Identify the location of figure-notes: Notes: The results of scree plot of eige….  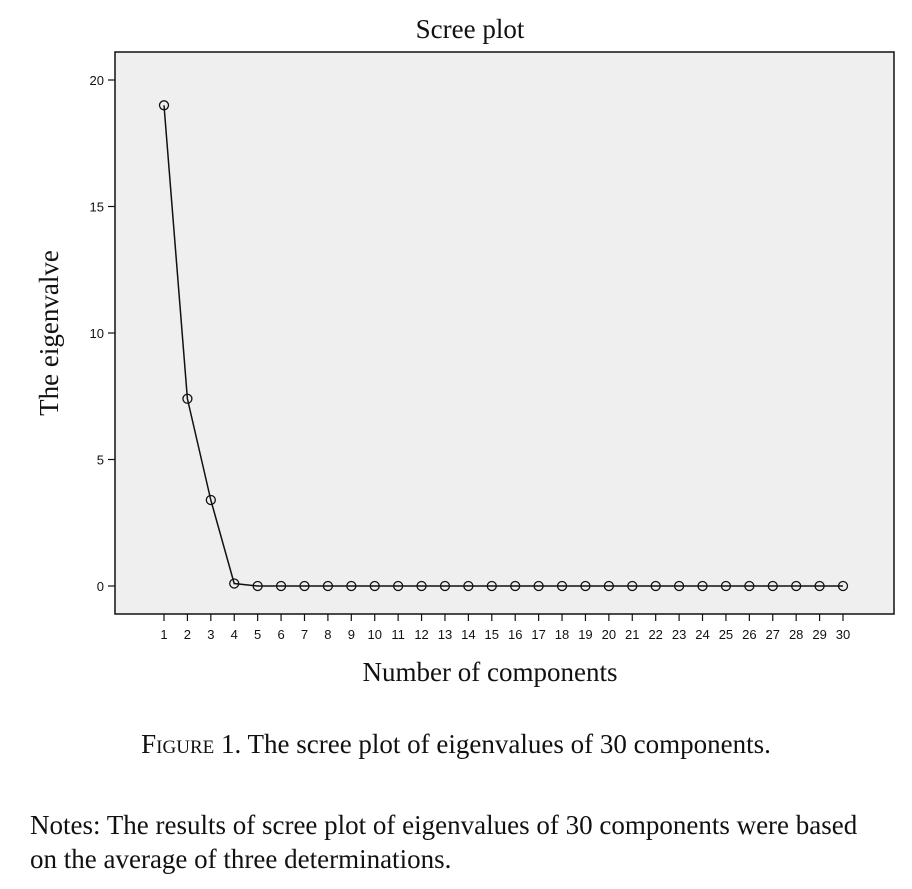
(444, 842).